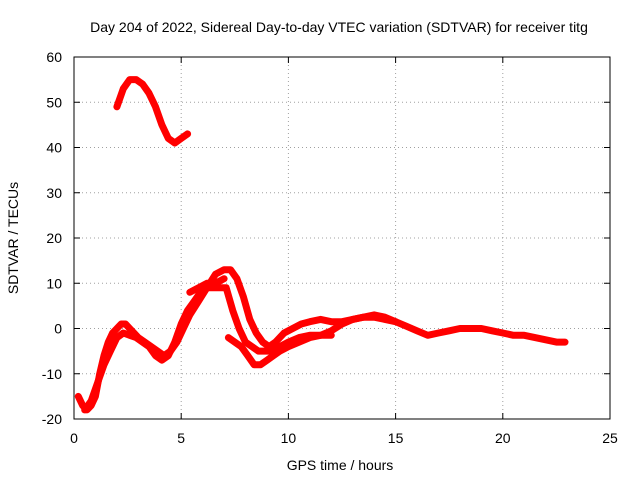 The height and width of the screenshot is (480, 640). Describe the element at coordinates (54, 238) in the screenshot. I see `y-tick-label: 20` at that location.